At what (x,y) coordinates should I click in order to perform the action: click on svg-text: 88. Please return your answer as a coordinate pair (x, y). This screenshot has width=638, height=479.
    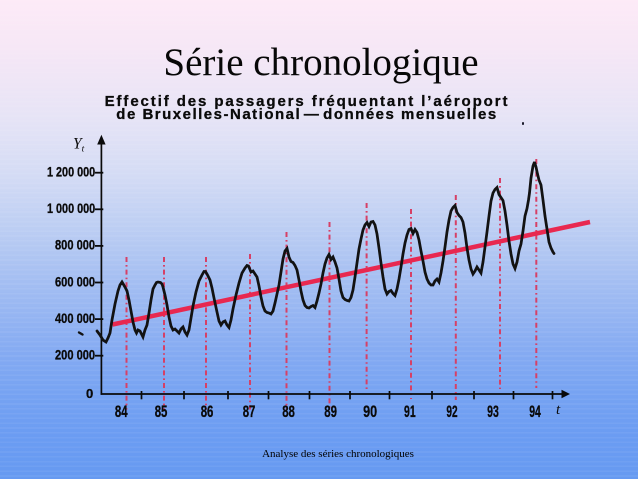
    Looking at the image, I should click on (288, 412).